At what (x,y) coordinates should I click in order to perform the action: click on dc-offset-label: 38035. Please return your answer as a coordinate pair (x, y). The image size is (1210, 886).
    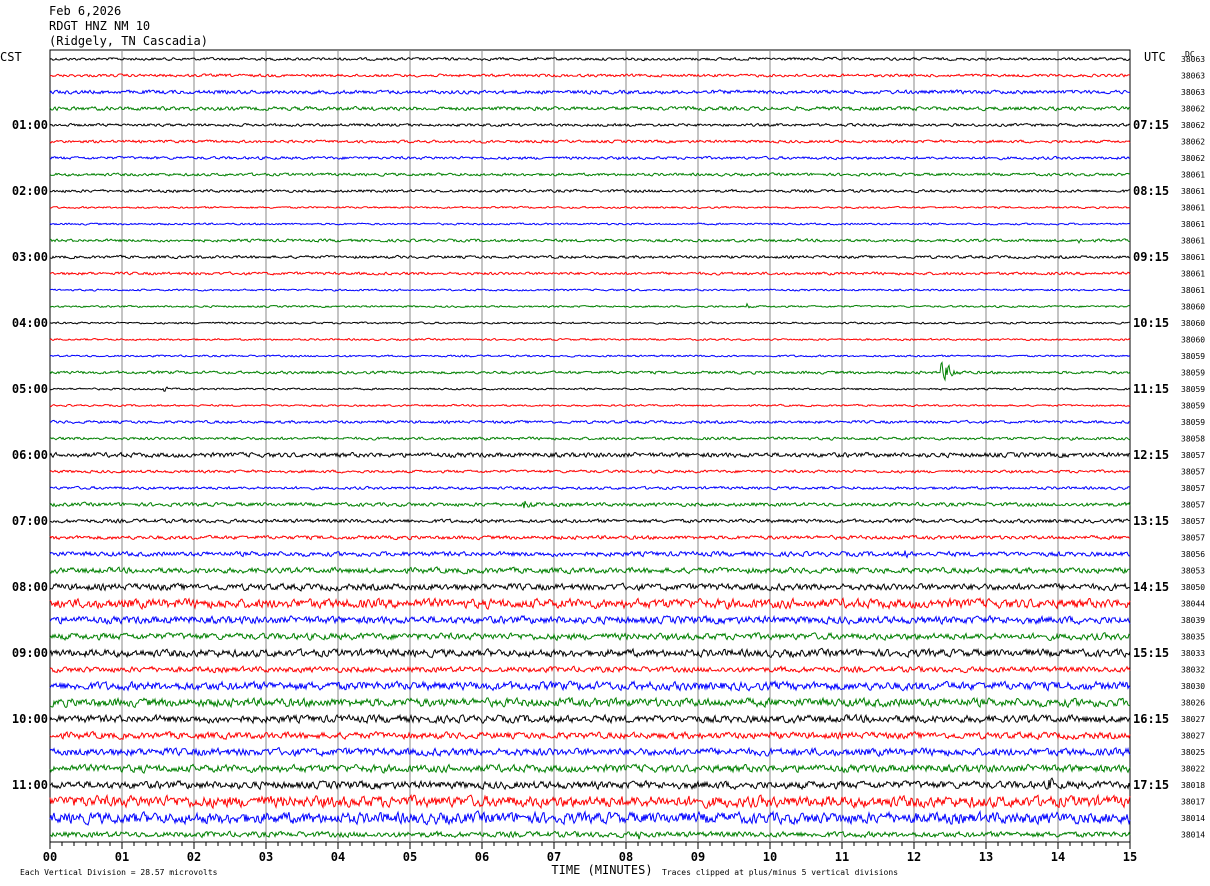
    Looking at the image, I should click on (1193, 637).